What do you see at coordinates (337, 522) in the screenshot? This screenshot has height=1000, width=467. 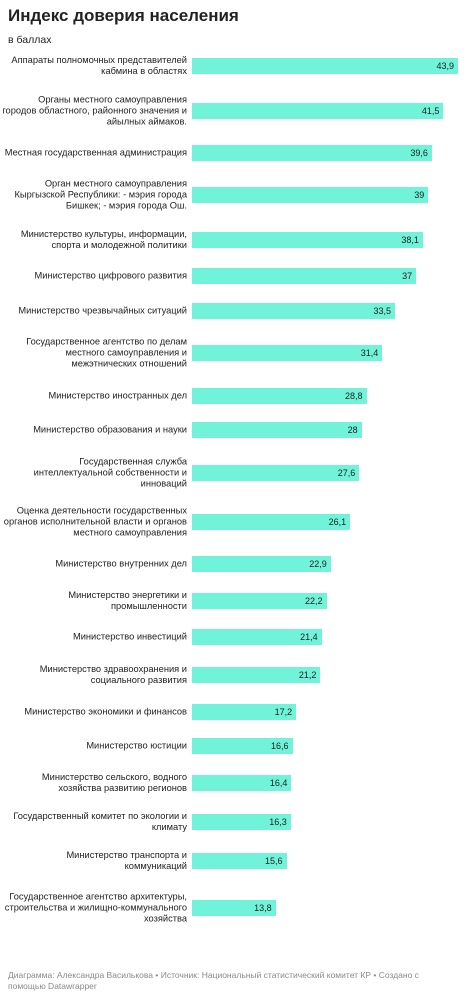 I see `value-label: 26,1` at bounding box center [337, 522].